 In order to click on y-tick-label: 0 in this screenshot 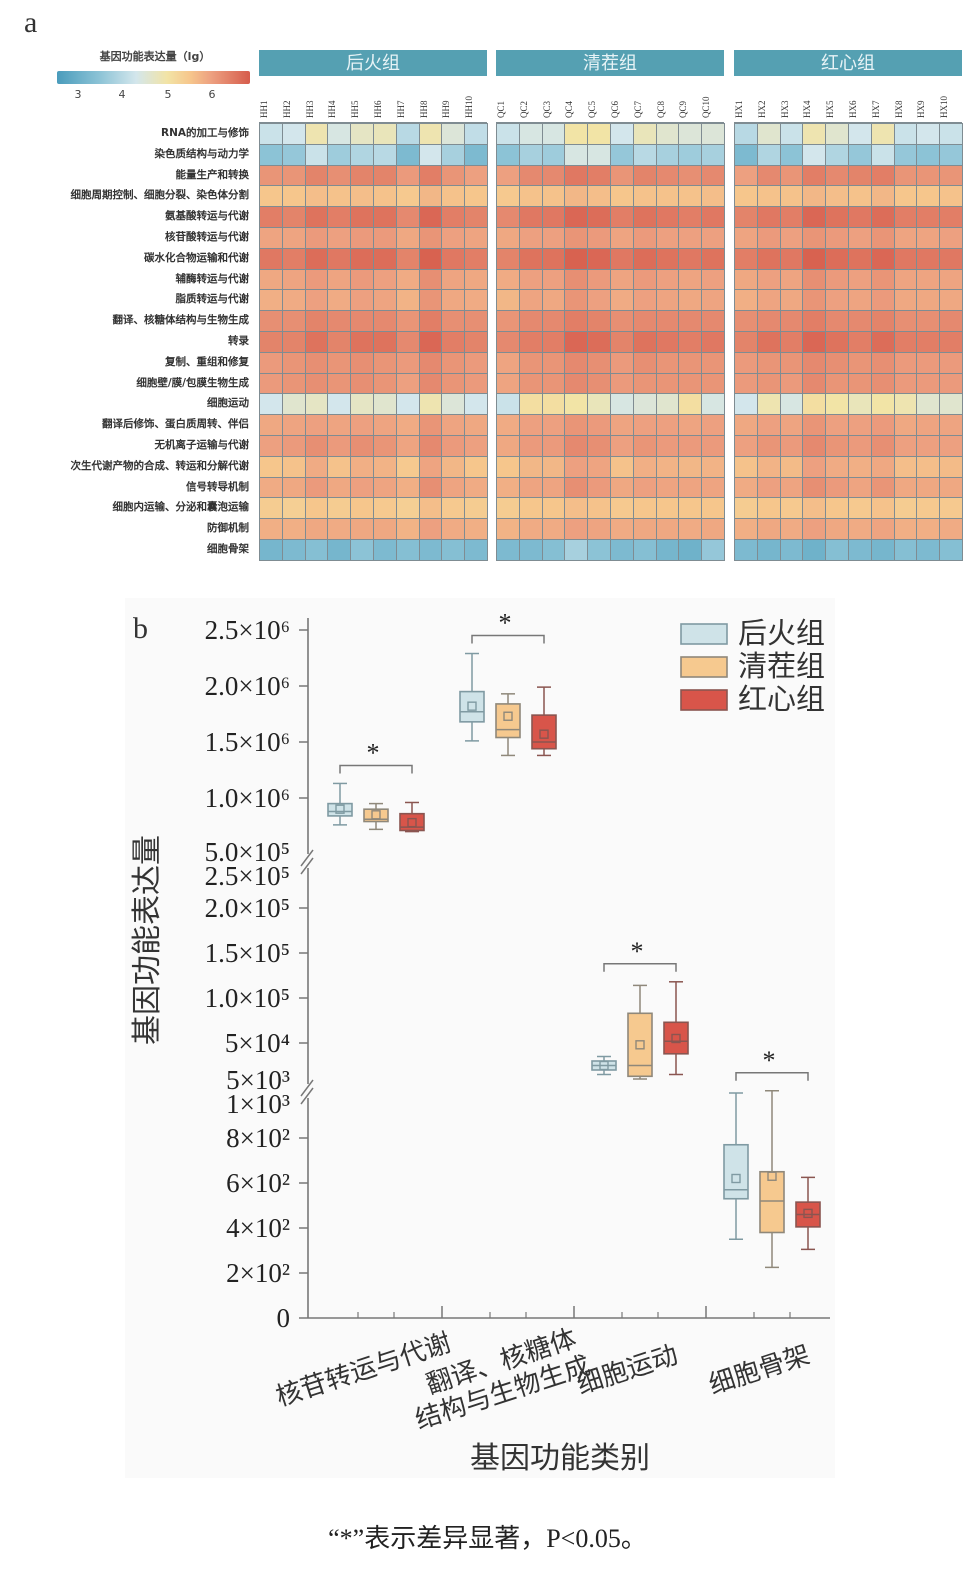, I will do `click(284, 1318)`.